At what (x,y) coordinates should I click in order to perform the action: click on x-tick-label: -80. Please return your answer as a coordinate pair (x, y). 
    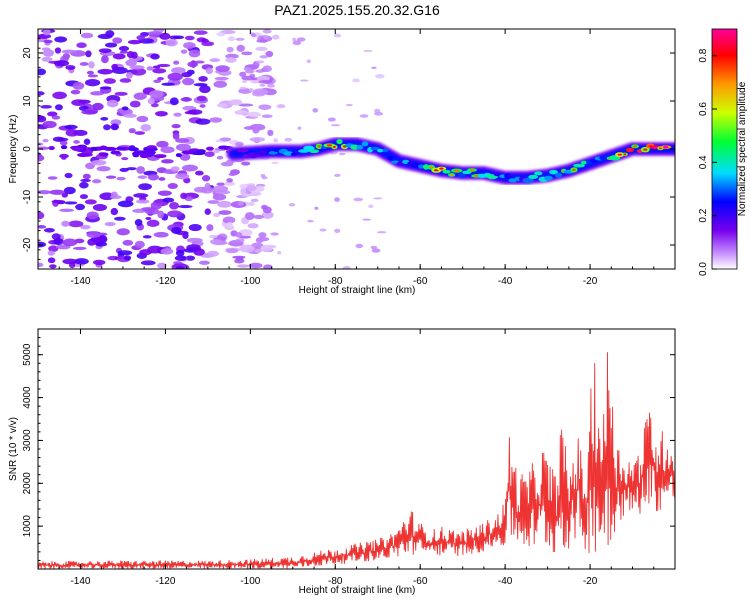
    Looking at the image, I should click on (335, 281).